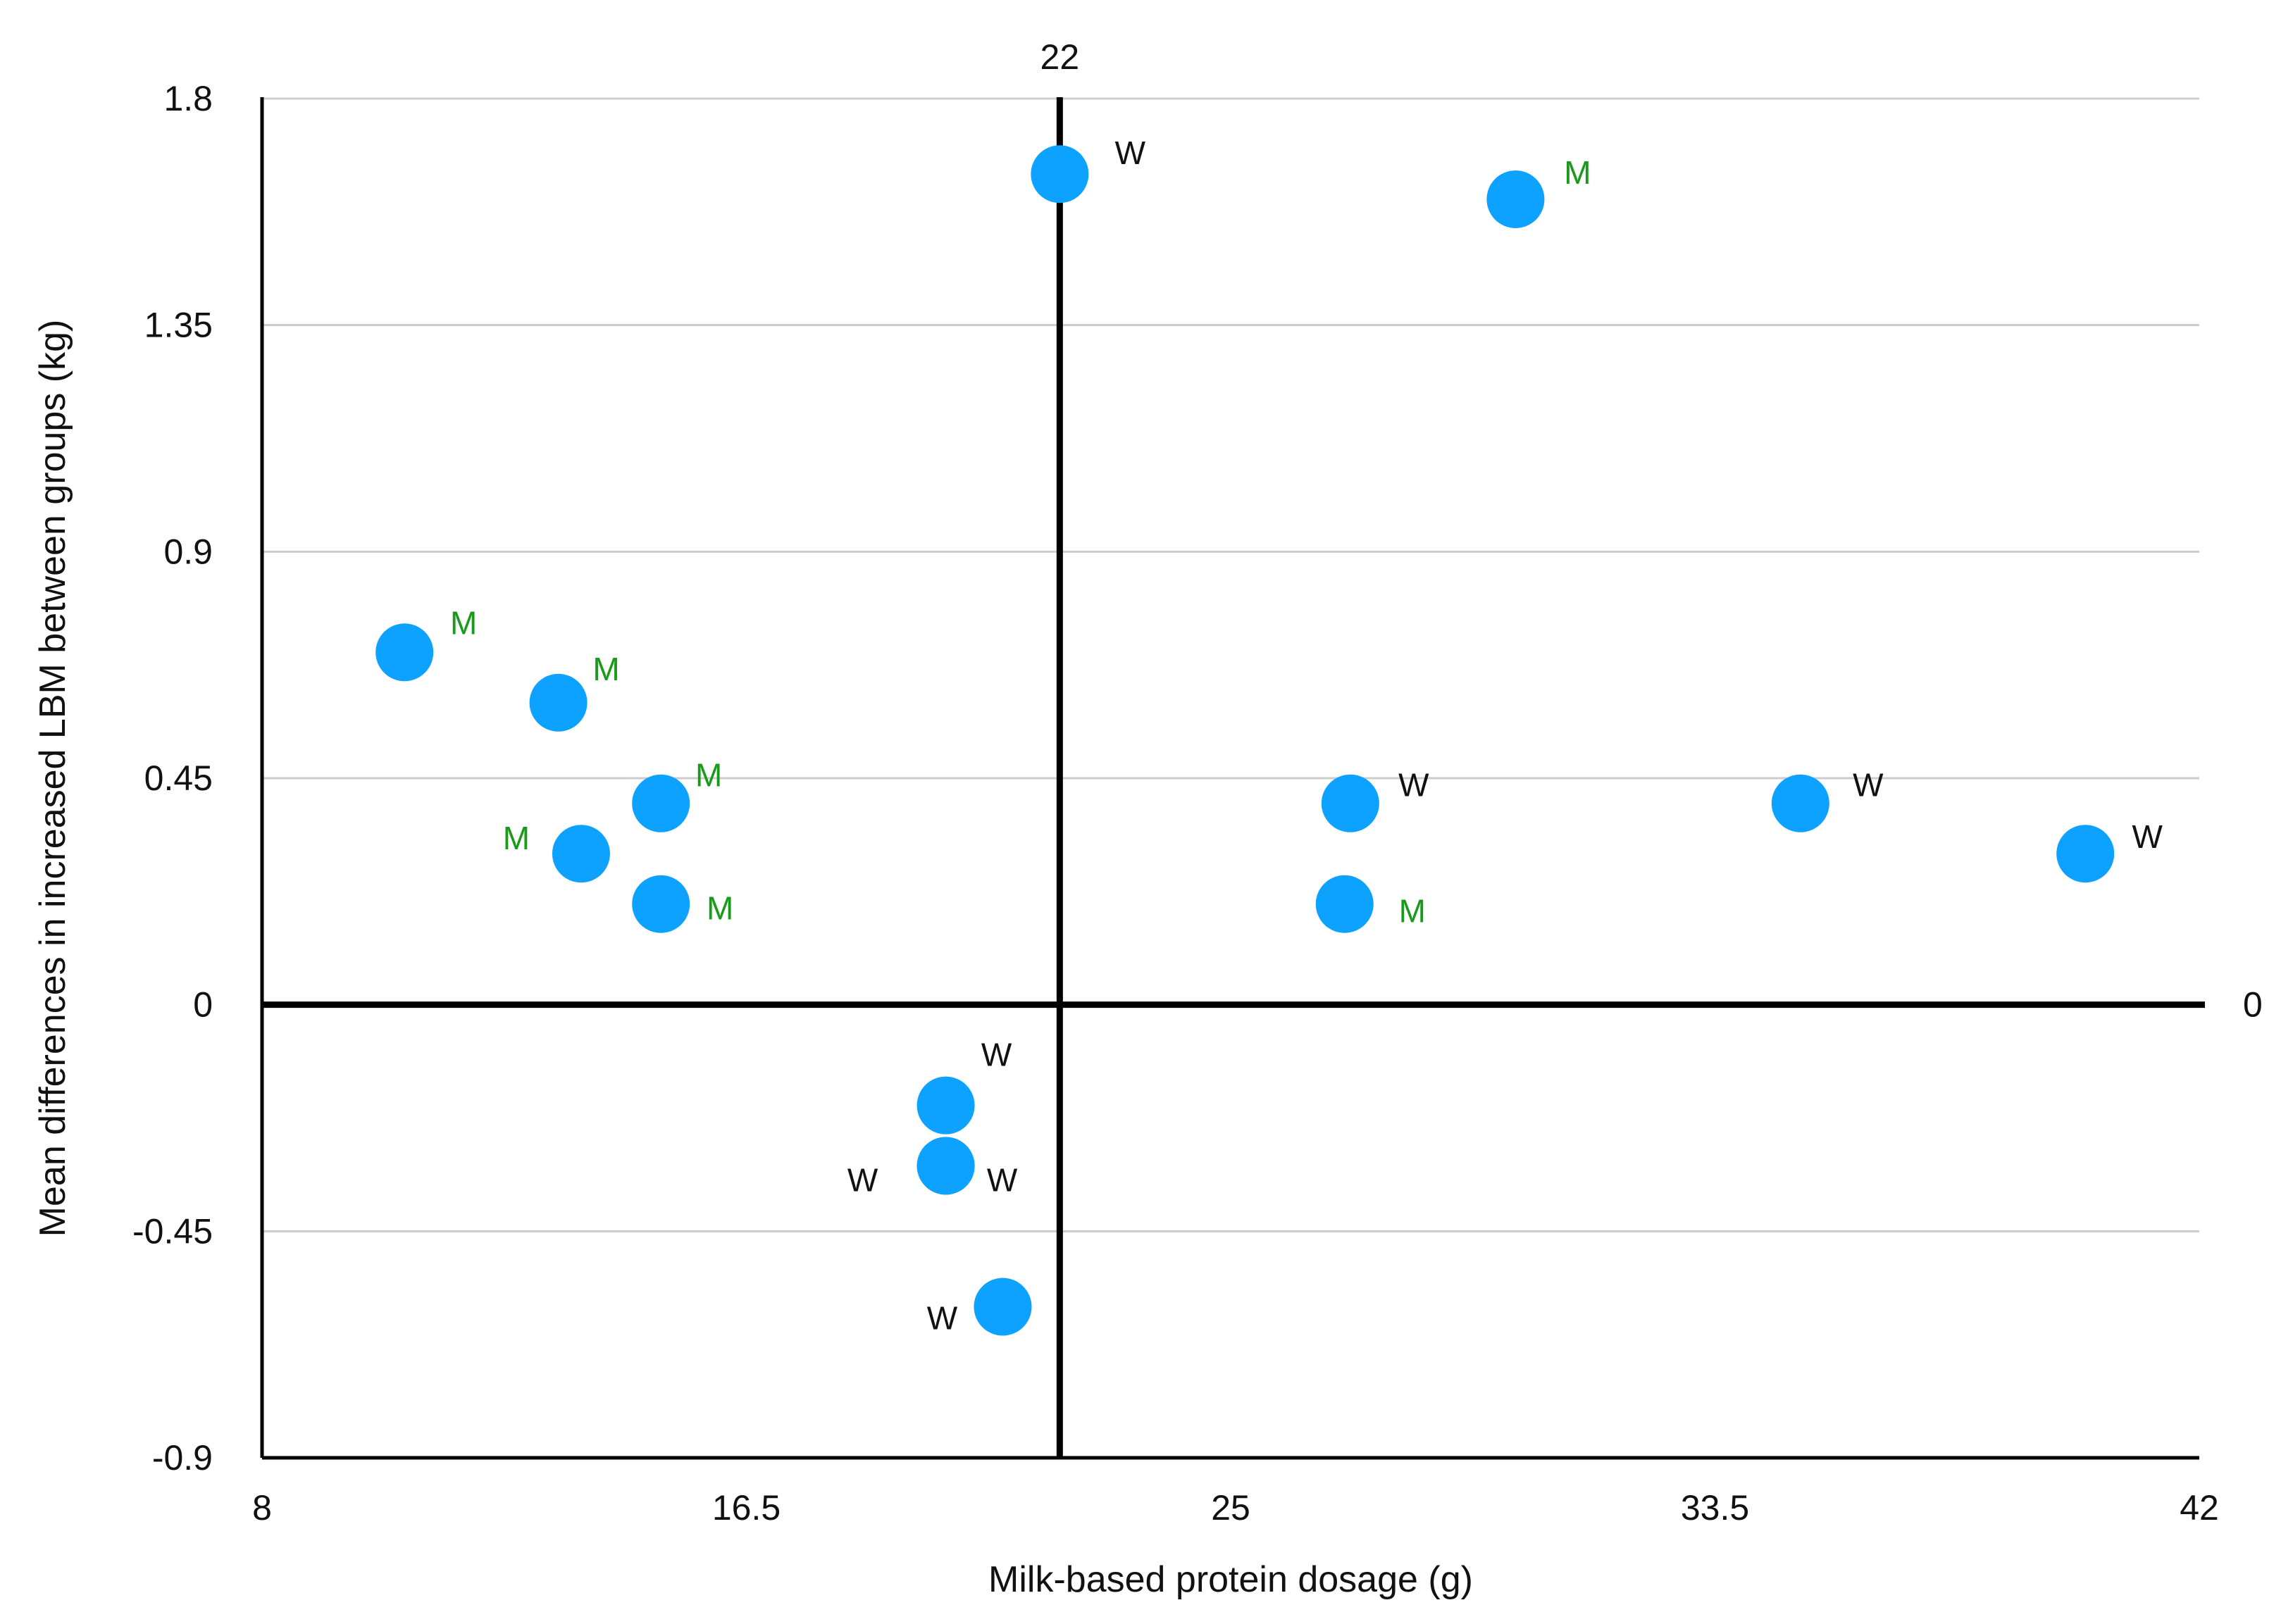 This screenshot has height=1624, width=2281. Describe the element at coordinates (2253, 1005) in the screenshot. I see `reference-line-horizontal-label: 0` at that location.